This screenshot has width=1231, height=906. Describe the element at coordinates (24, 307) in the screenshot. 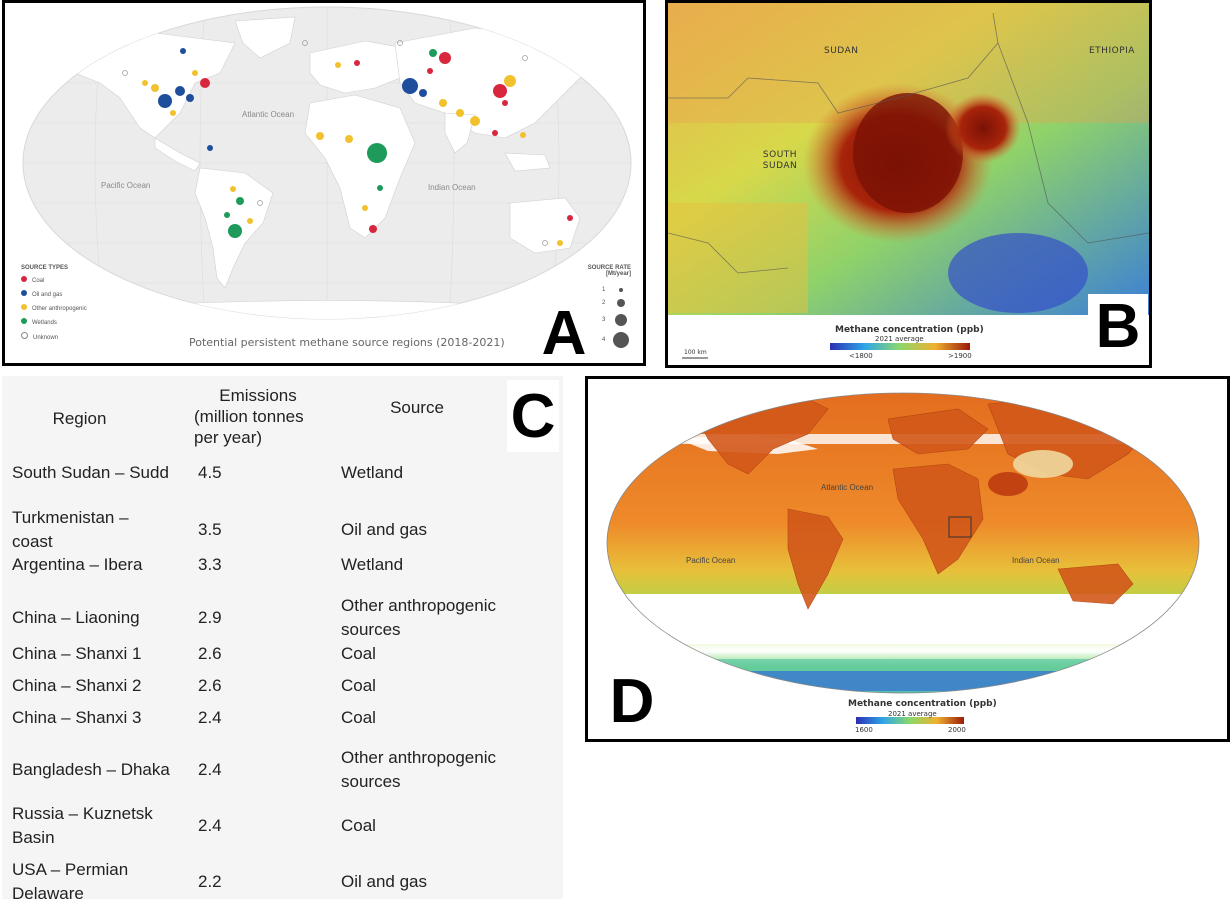

I see `other-dot-icon` at that location.